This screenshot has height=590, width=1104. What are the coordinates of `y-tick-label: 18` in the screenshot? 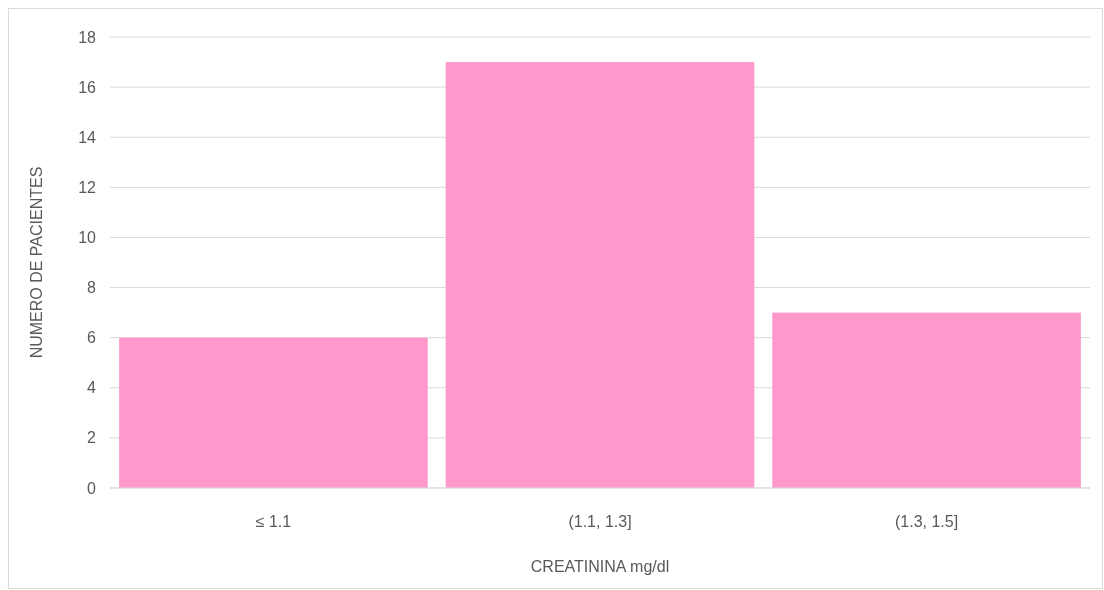 It's located at (87, 37).